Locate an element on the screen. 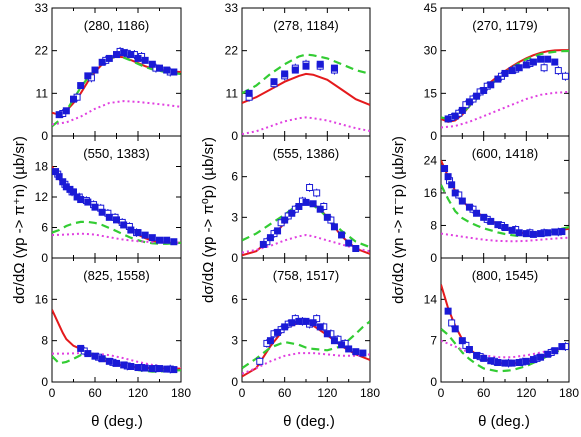 The image size is (581, 437). panel-9: 0 7 14 0 60 120 180 (800, 1545) is located at coordinates (501, 328).